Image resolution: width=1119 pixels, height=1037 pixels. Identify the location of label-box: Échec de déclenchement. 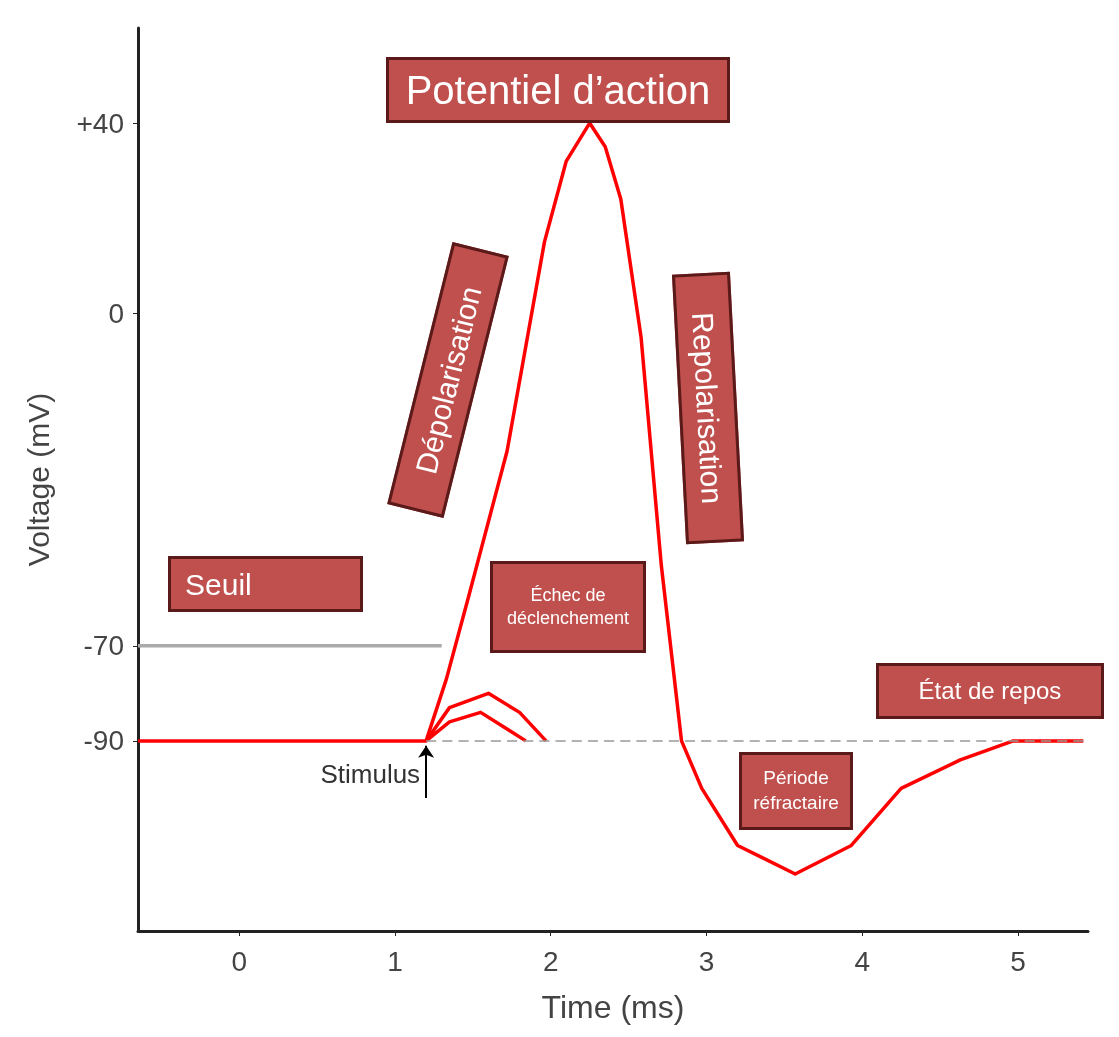
(568, 607).